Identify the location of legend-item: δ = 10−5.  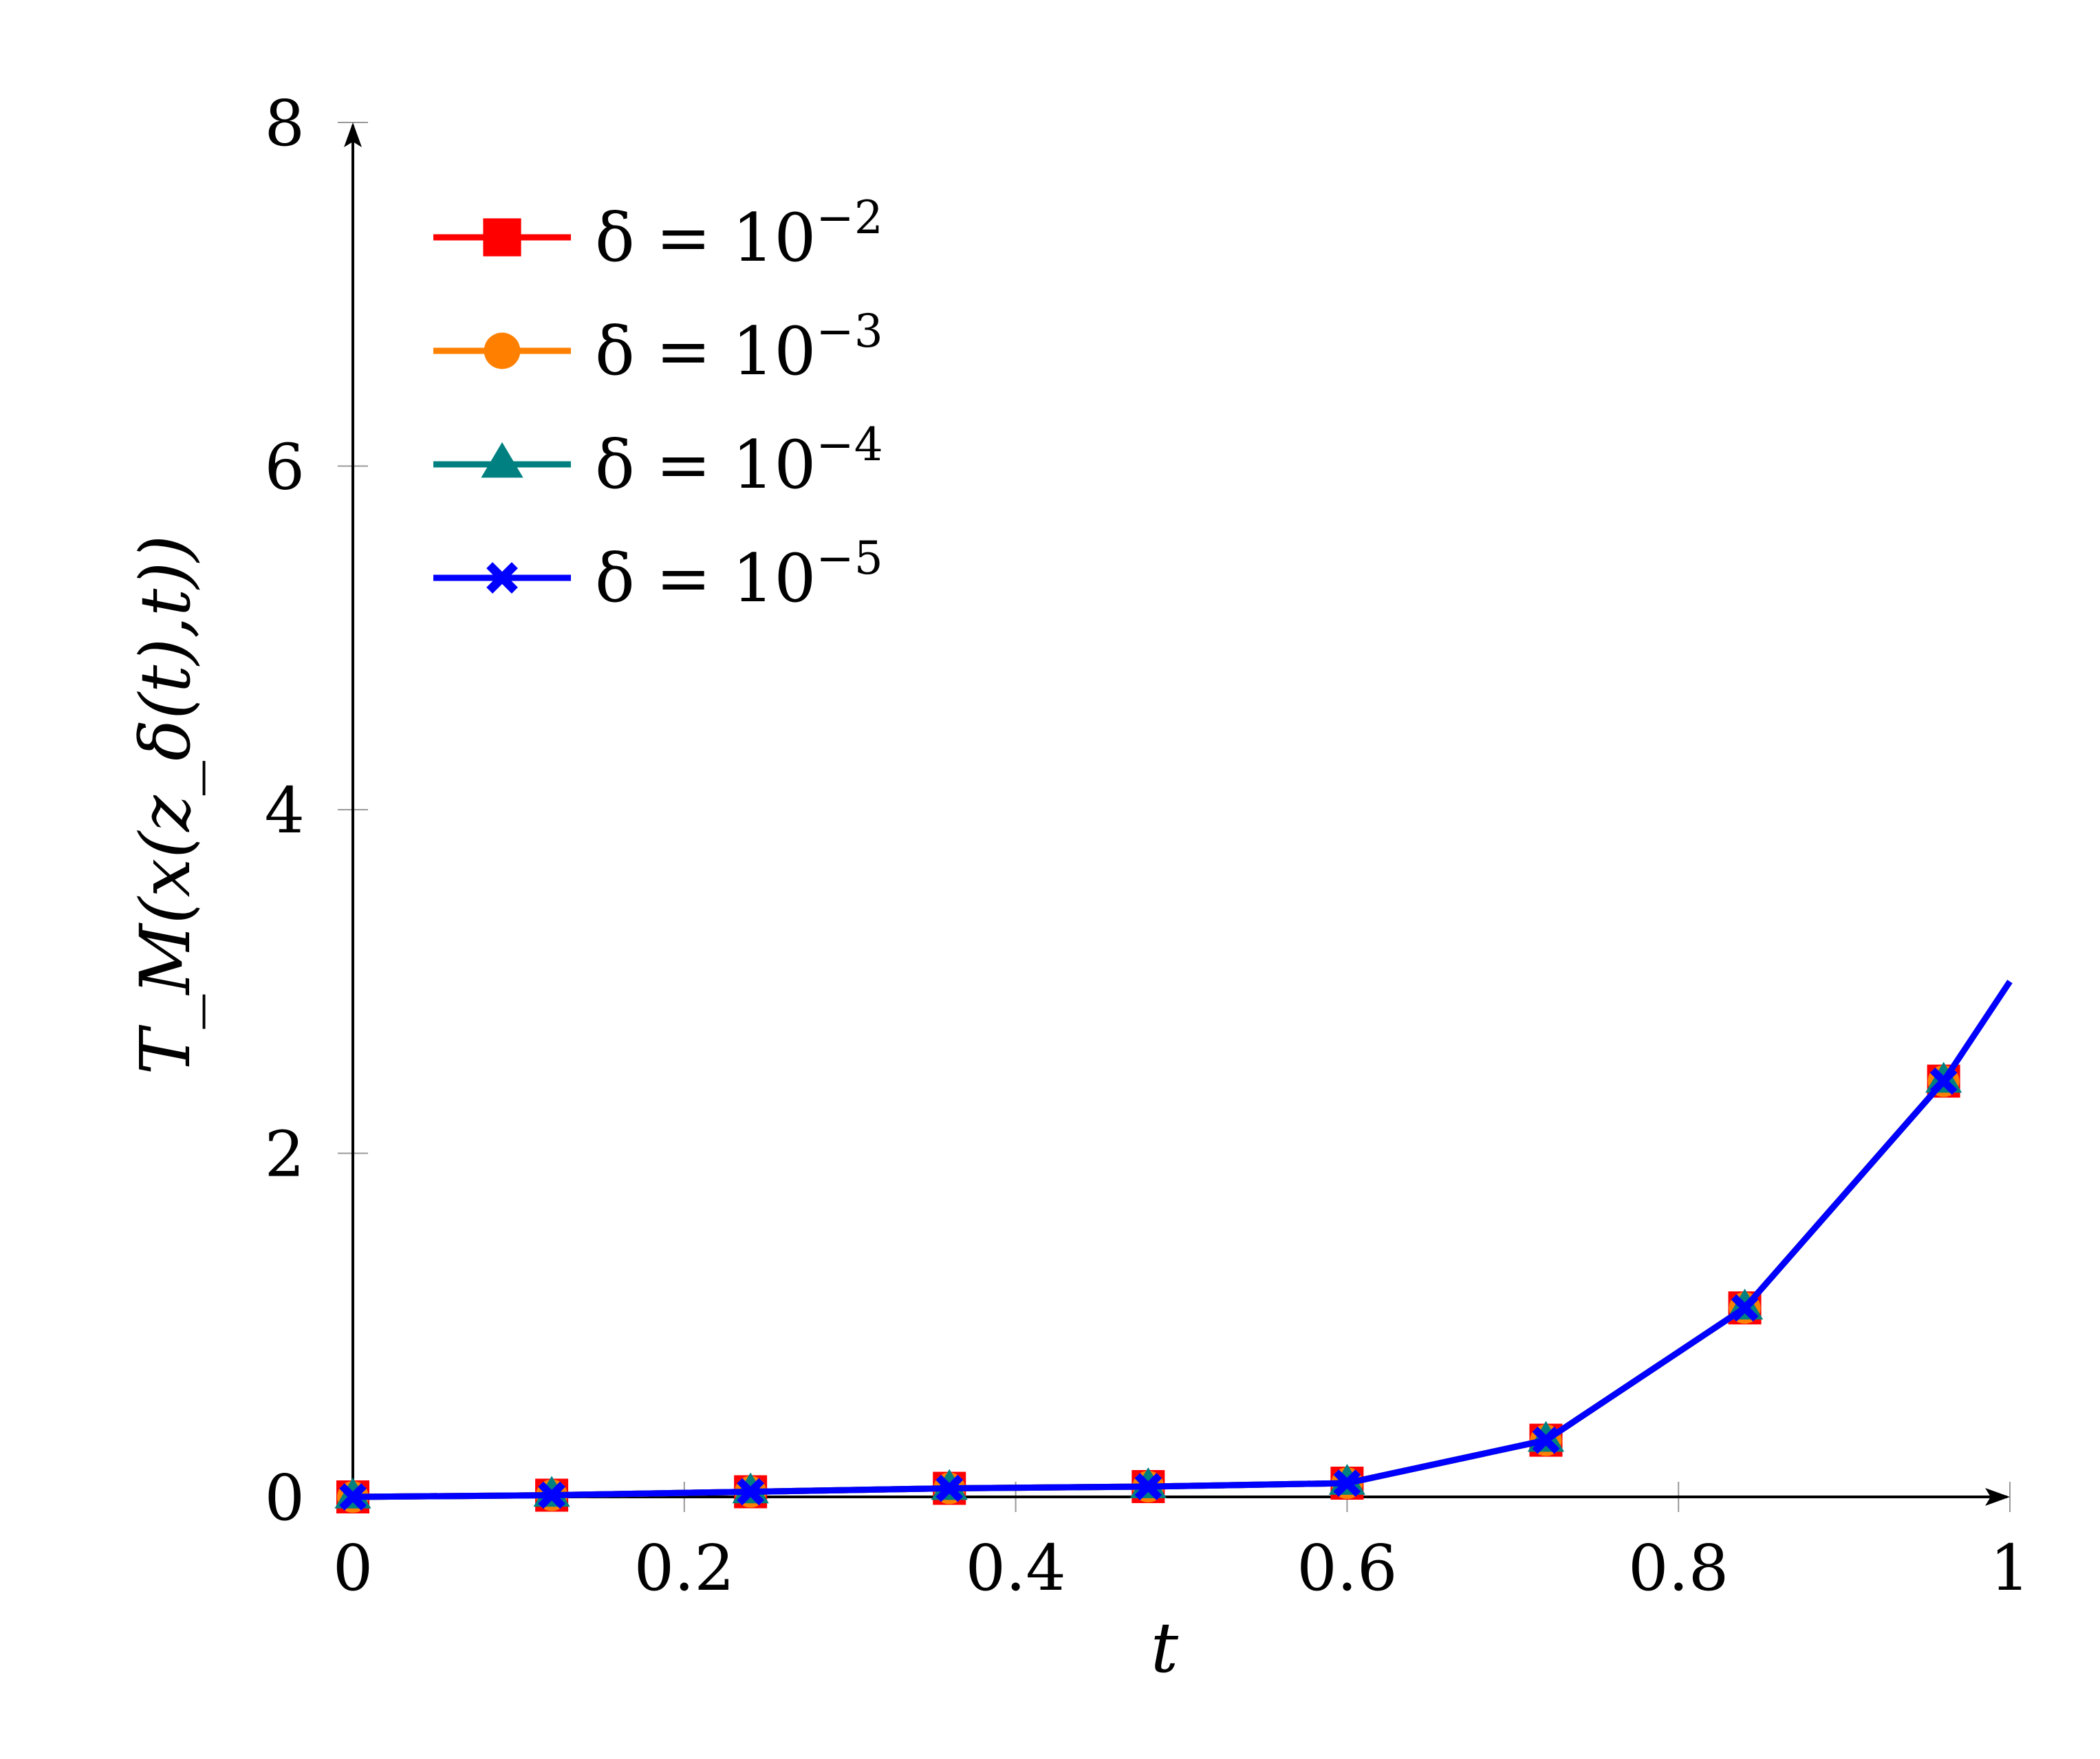
(658, 575).